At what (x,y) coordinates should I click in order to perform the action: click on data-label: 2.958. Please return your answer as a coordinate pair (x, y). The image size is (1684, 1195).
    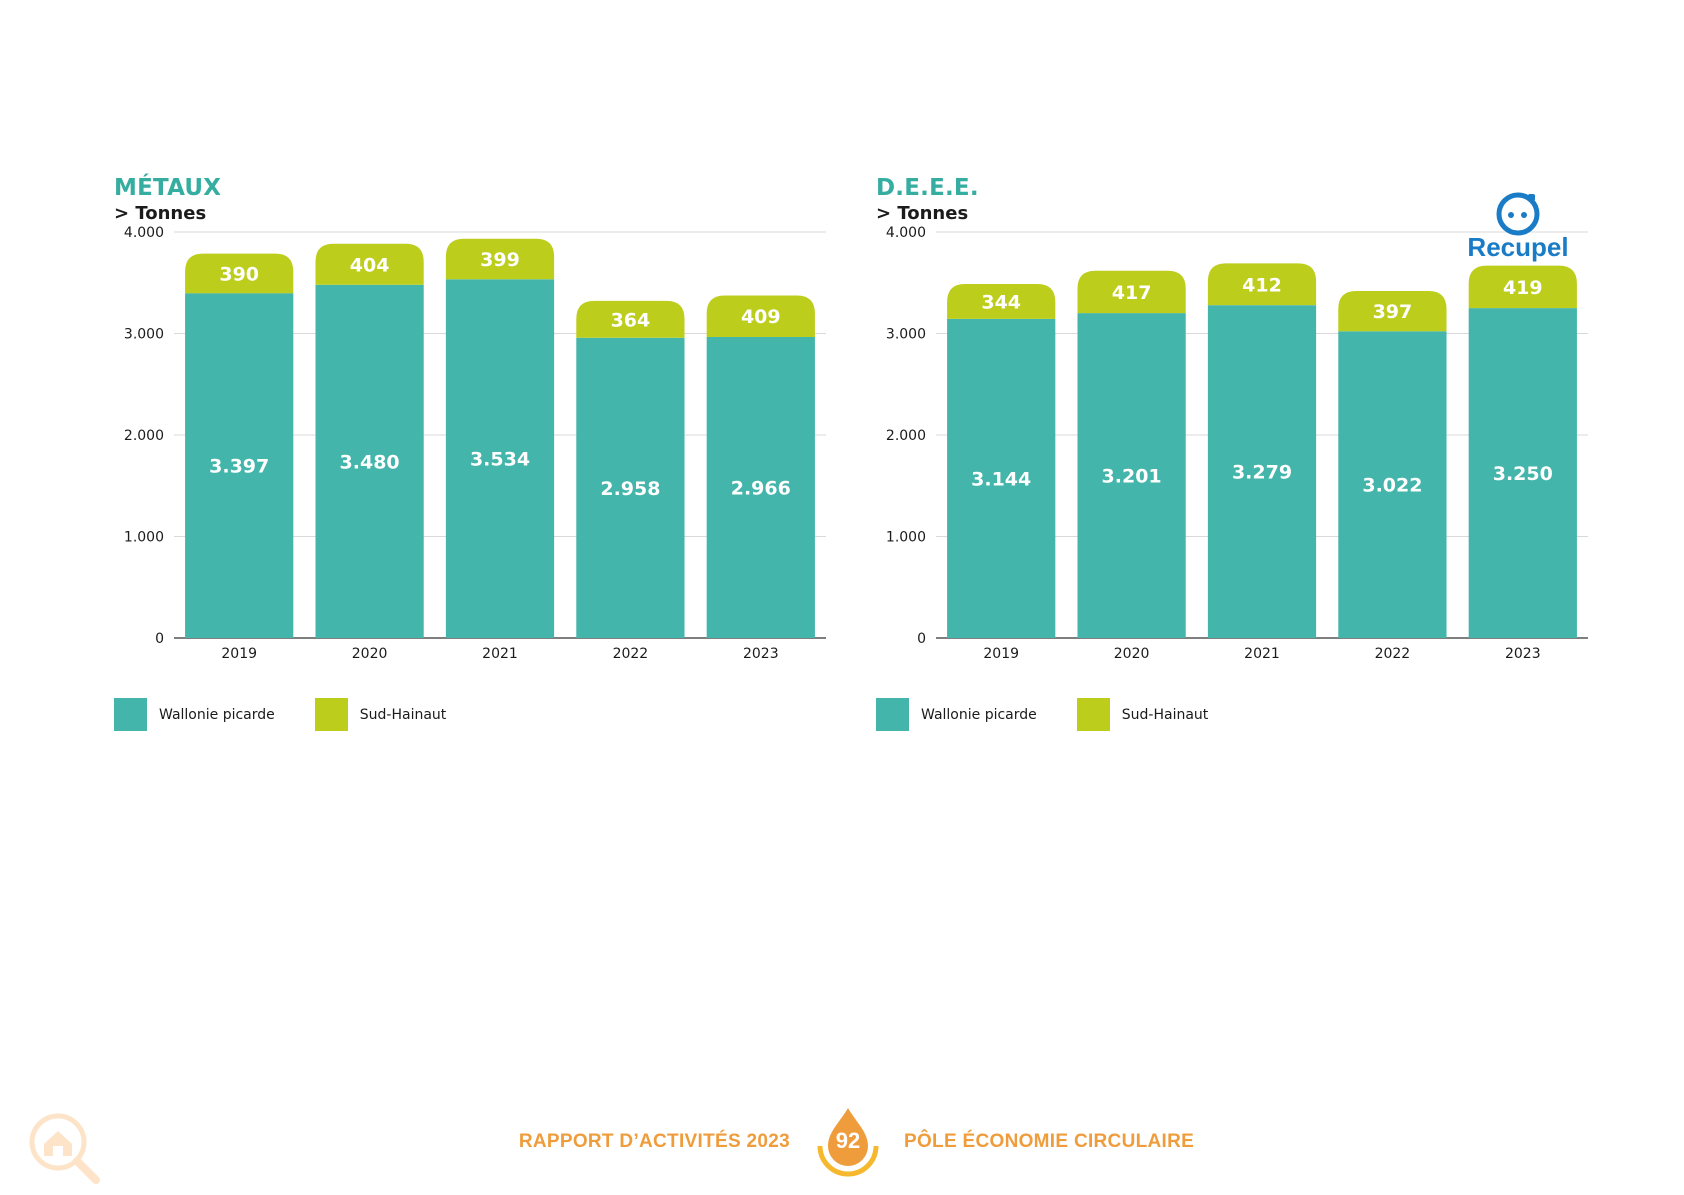
    Looking at the image, I should click on (630, 489).